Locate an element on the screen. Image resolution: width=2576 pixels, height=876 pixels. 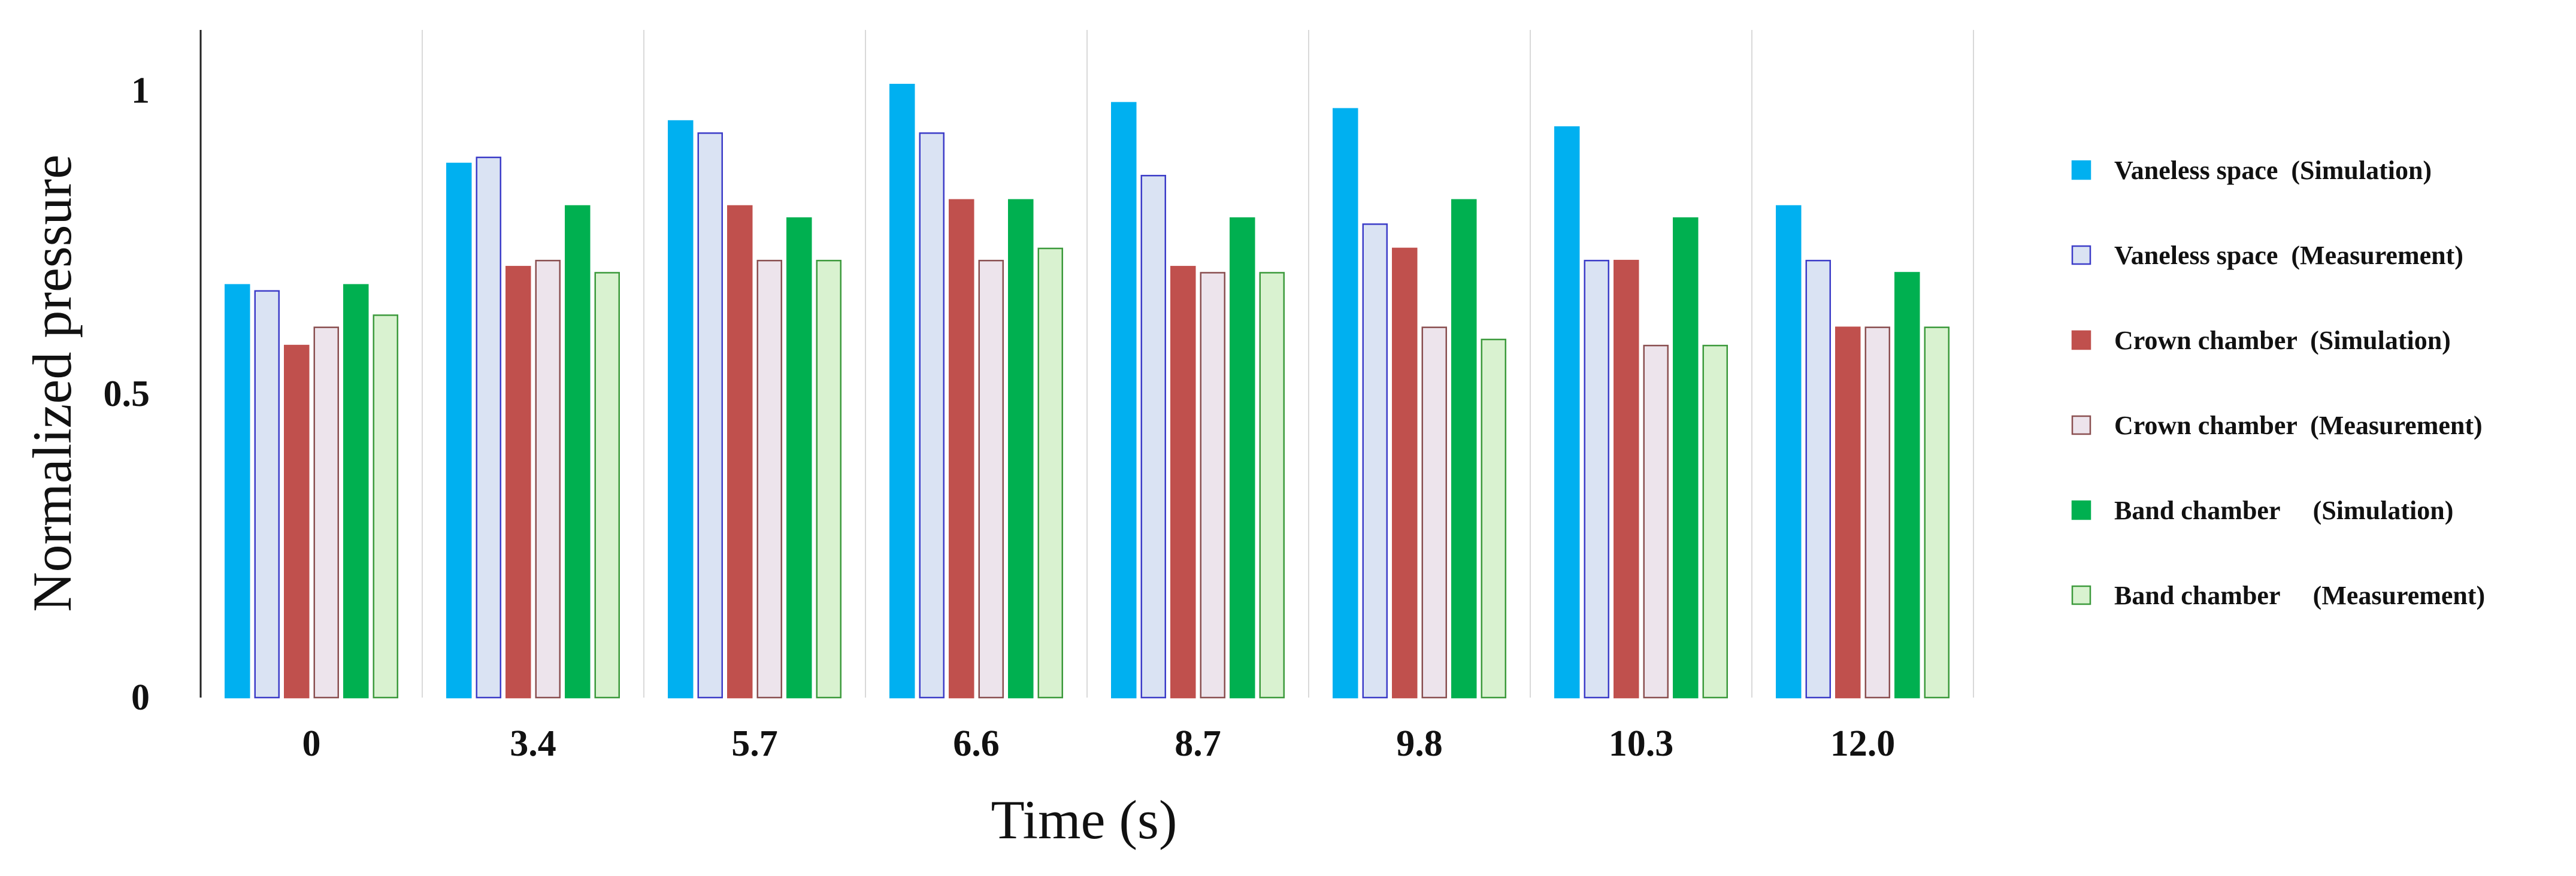
legend-entry-label: Vaneless space (Measurement) is located at coordinates (2288, 255).